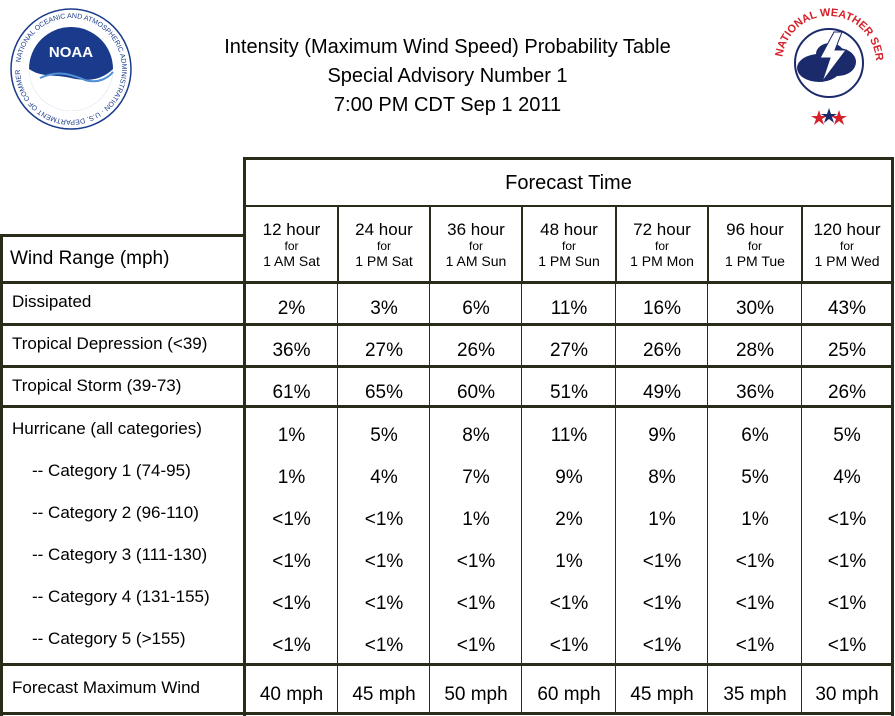 The image size is (895, 716). What do you see at coordinates (90, 258) in the screenshot?
I see `wind-range-header: Wind Range (mph)` at bounding box center [90, 258].